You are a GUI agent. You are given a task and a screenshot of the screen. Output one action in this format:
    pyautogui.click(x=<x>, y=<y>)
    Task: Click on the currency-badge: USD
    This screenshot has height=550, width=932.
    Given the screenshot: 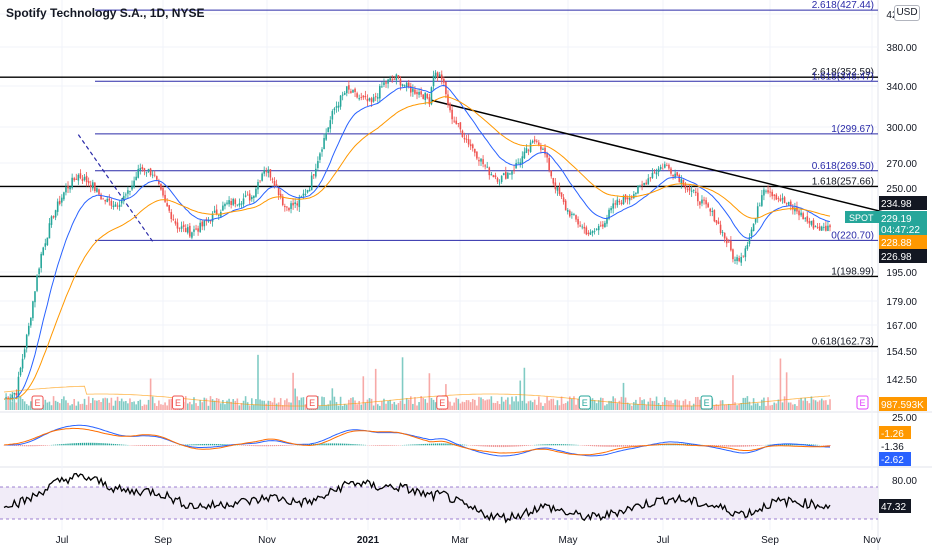 What is the action you would take?
    pyautogui.click(x=907, y=13)
    